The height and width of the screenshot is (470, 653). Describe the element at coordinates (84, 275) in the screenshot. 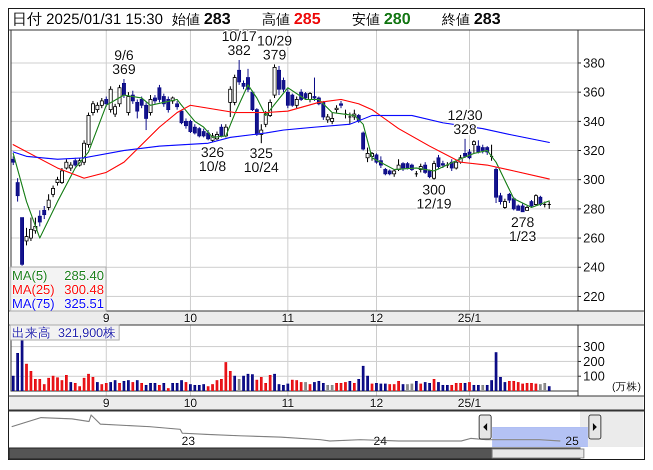

I see `annotation: 285.40` at that location.